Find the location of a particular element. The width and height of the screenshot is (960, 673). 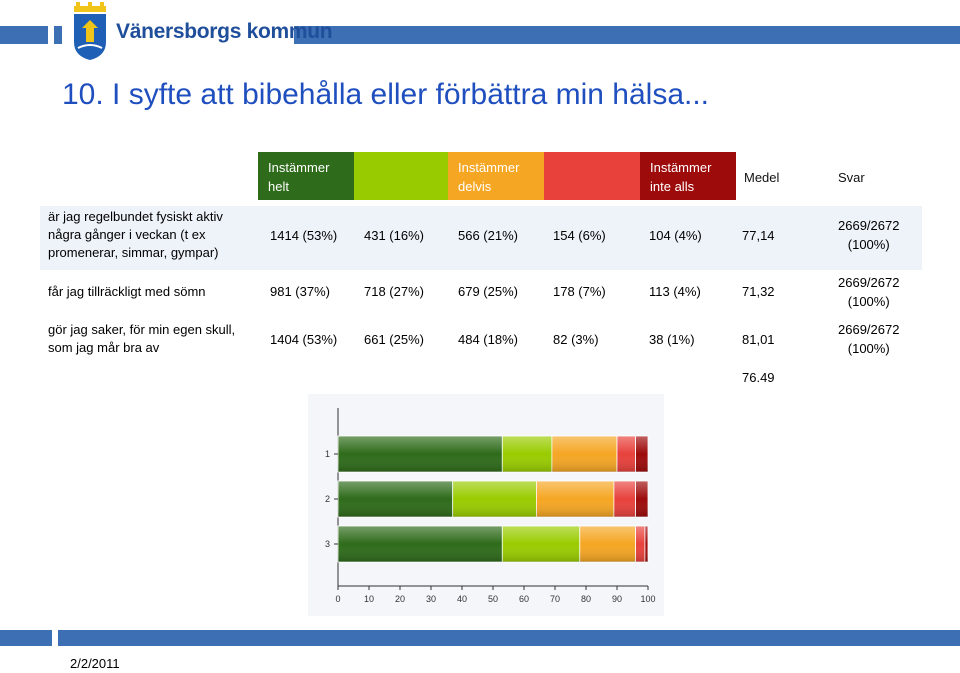

cell-r2-c1: 981 (37%) is located at coordinates (300, 291).